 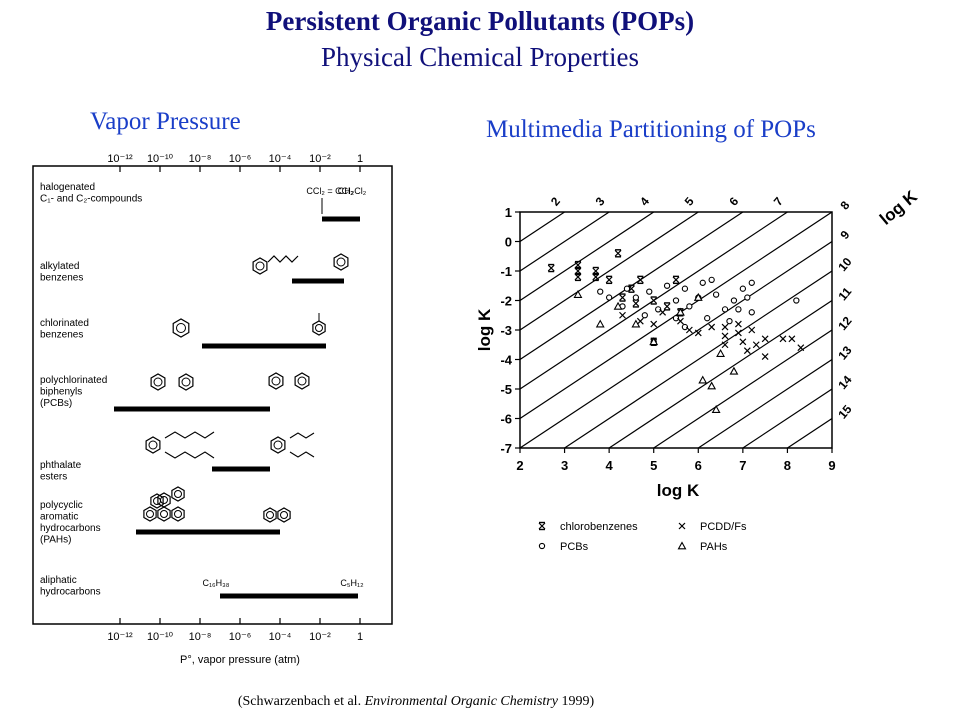 What do you see at coordinates (599, 527) in the screenshot?
I see `legend-label: chlorobenzenes` at bounding box center [599, 527].